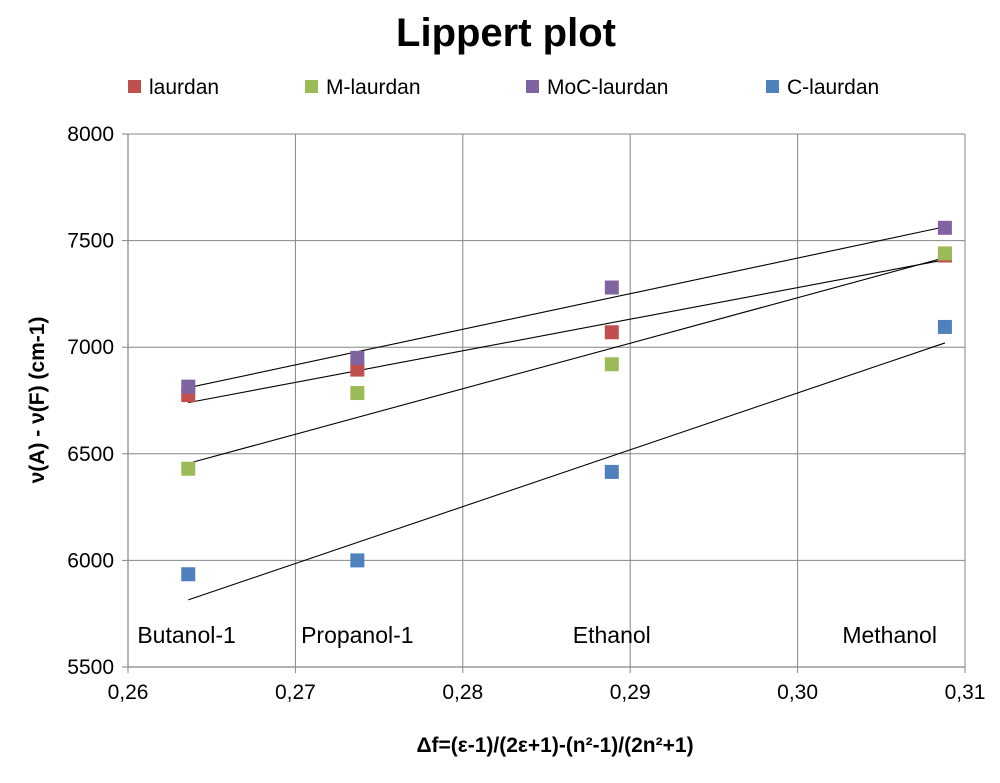 The height and width of the screenshot is (783, 1000). I want to click on x-tick-label: 0,31, so click(965, 692).